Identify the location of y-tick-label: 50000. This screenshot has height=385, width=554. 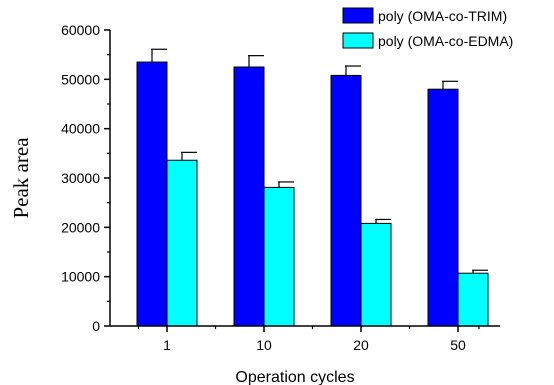
(80, 79).